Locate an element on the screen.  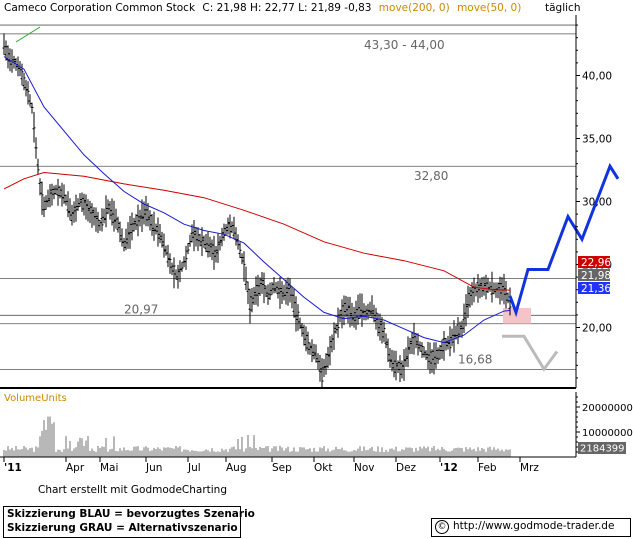
chart-credit: Chart erstellt mit GodmodeCharting is located at coordinates (132, 490).